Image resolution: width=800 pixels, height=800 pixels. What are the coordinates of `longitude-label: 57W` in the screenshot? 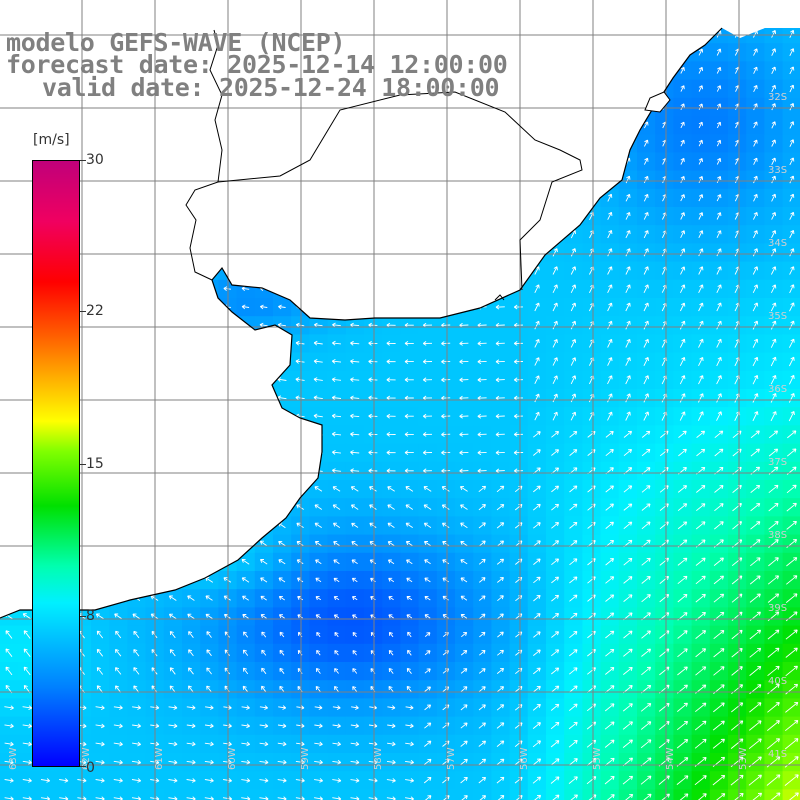 It's located at (451, 758).